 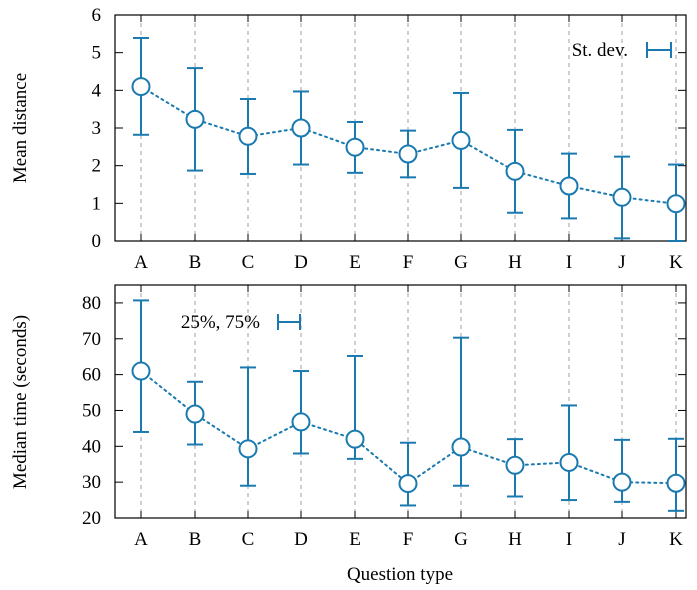 What do you see at coordinates (91, 482) in the screenshot?
I see `y-tick-label: 30` at bounding box center [91, 482].